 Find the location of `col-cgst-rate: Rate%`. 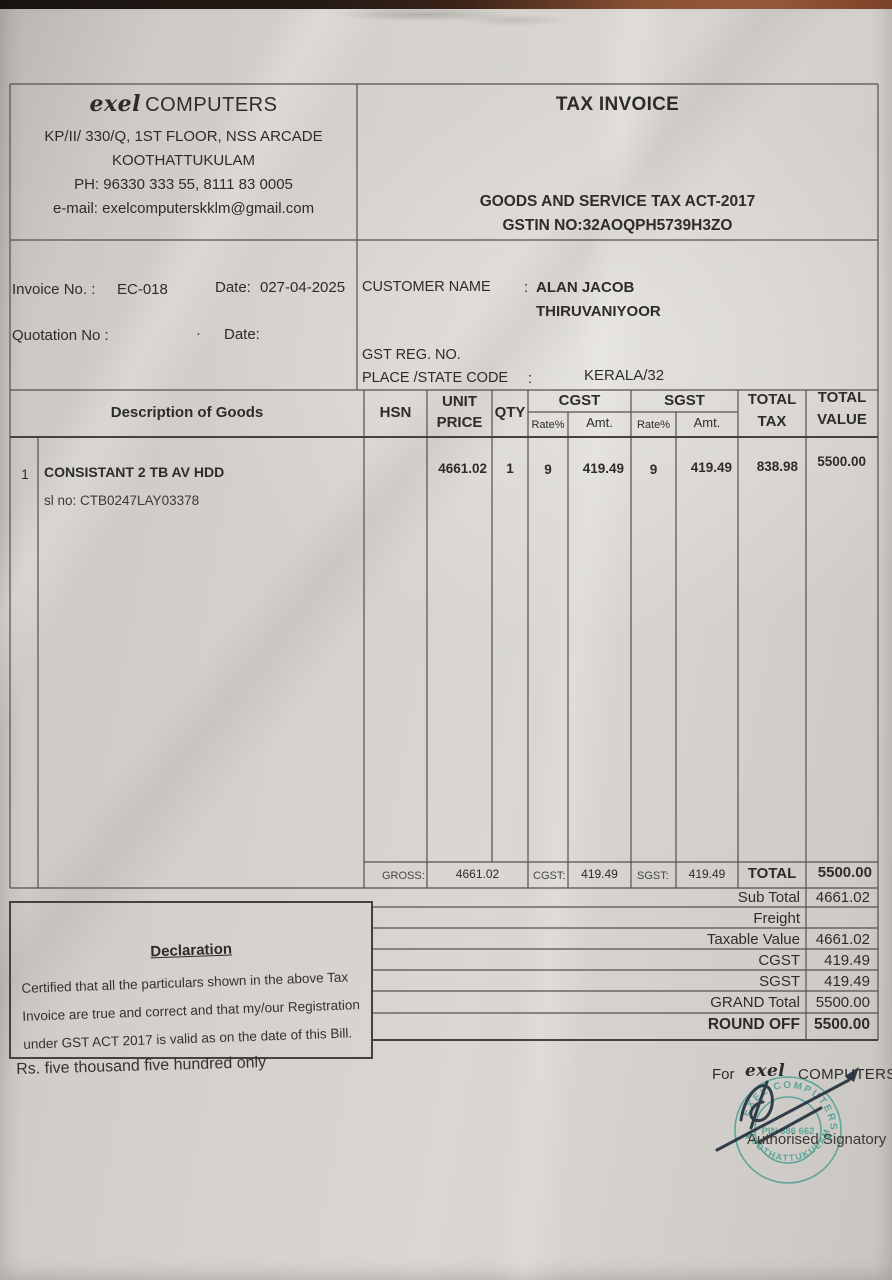

col-cgst-rate: Rate% is located at coordinates (548, 425).